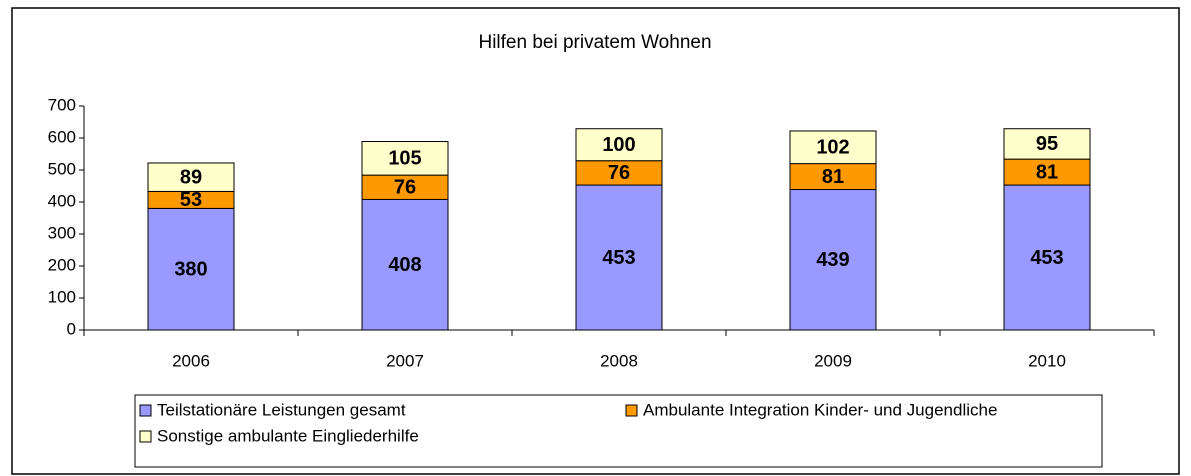 This screenshot has height=476, width=1191. Describe the element at coordinates (191, 360) in the screenshot. I see `x-tick-label: 2006` at that location.